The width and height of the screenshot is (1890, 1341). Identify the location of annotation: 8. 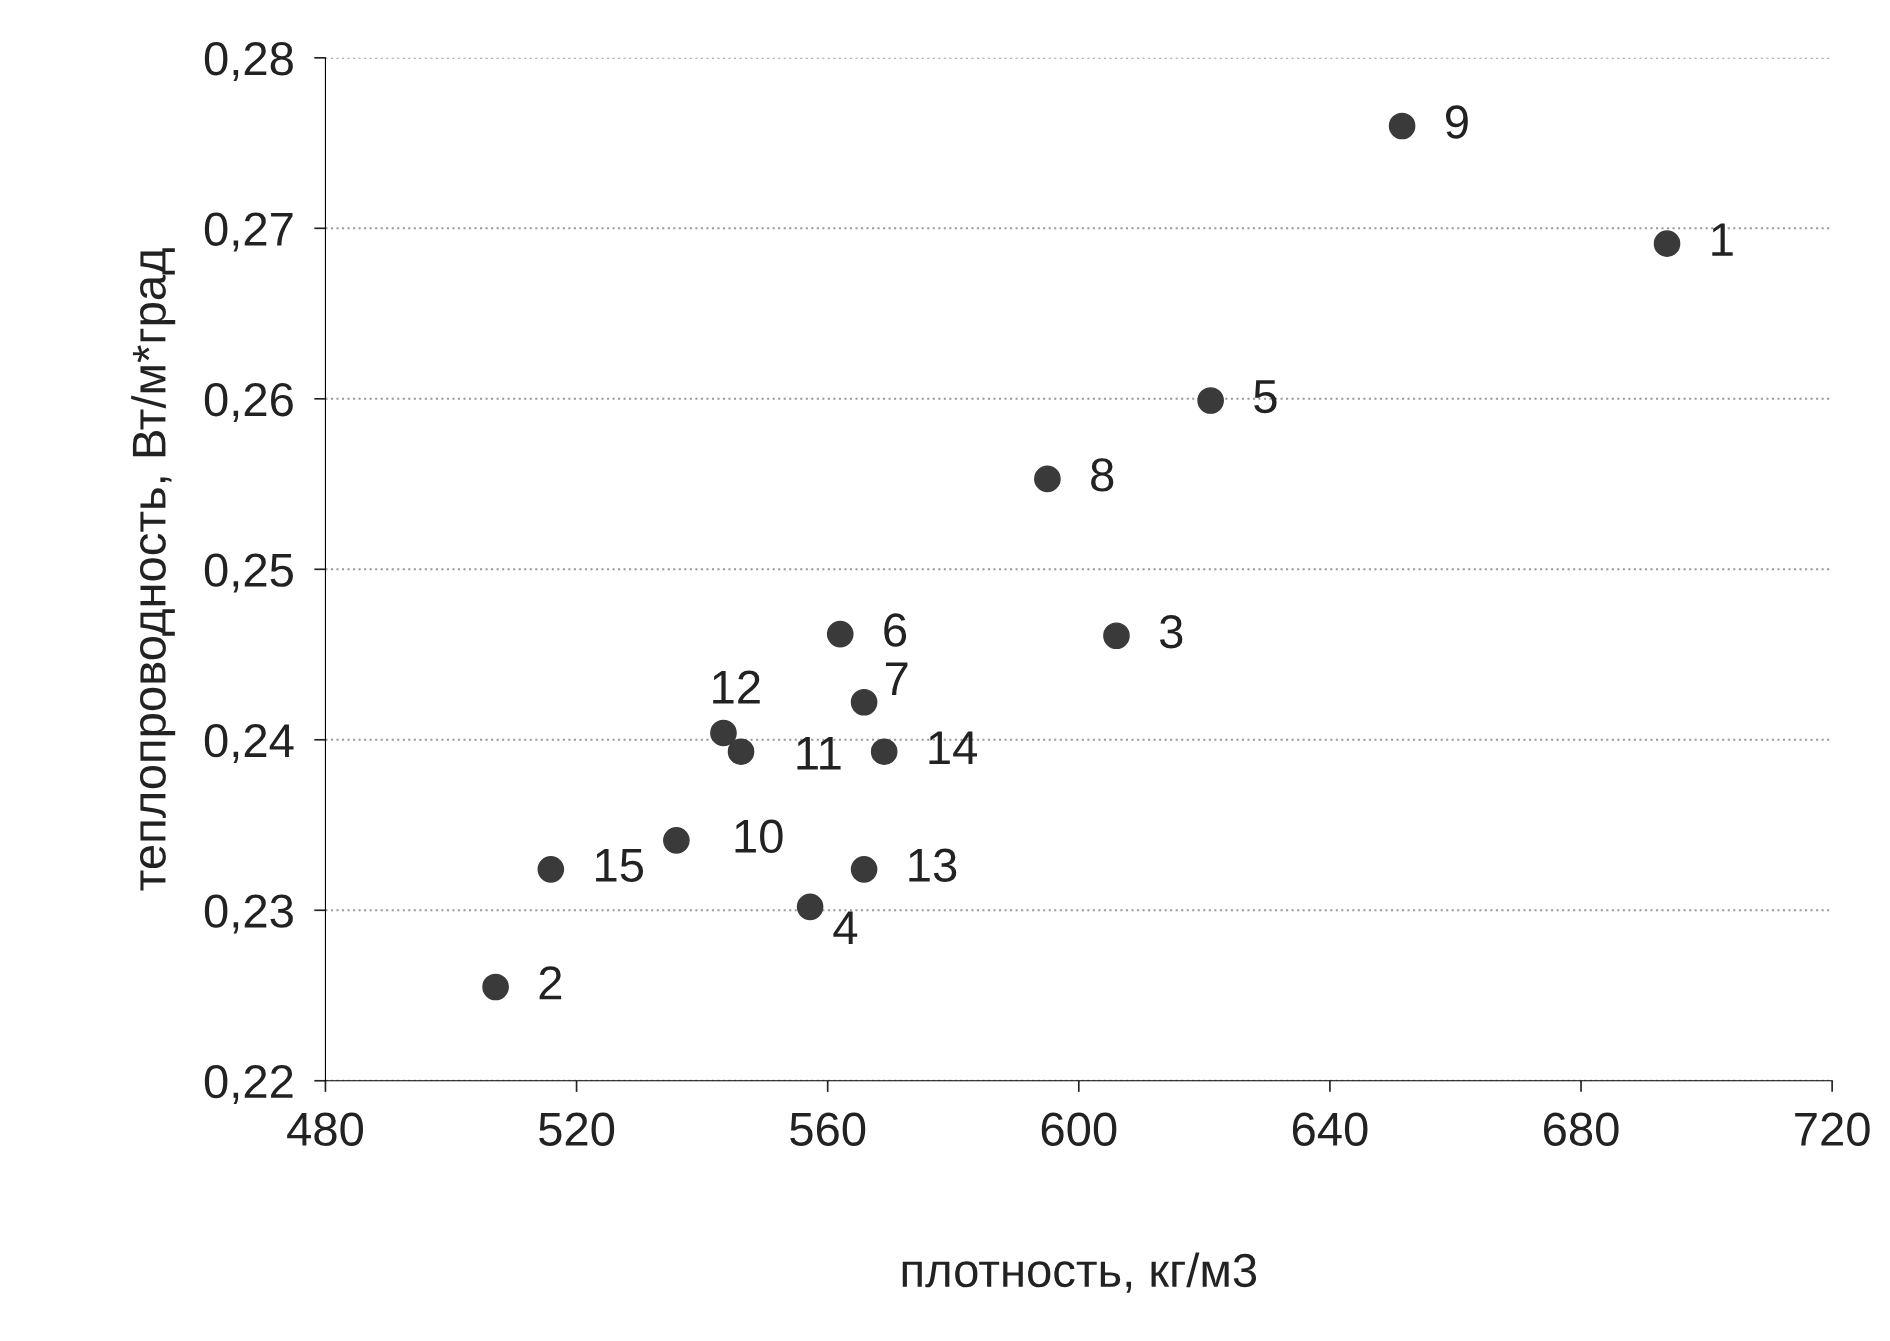
(1102, 475).